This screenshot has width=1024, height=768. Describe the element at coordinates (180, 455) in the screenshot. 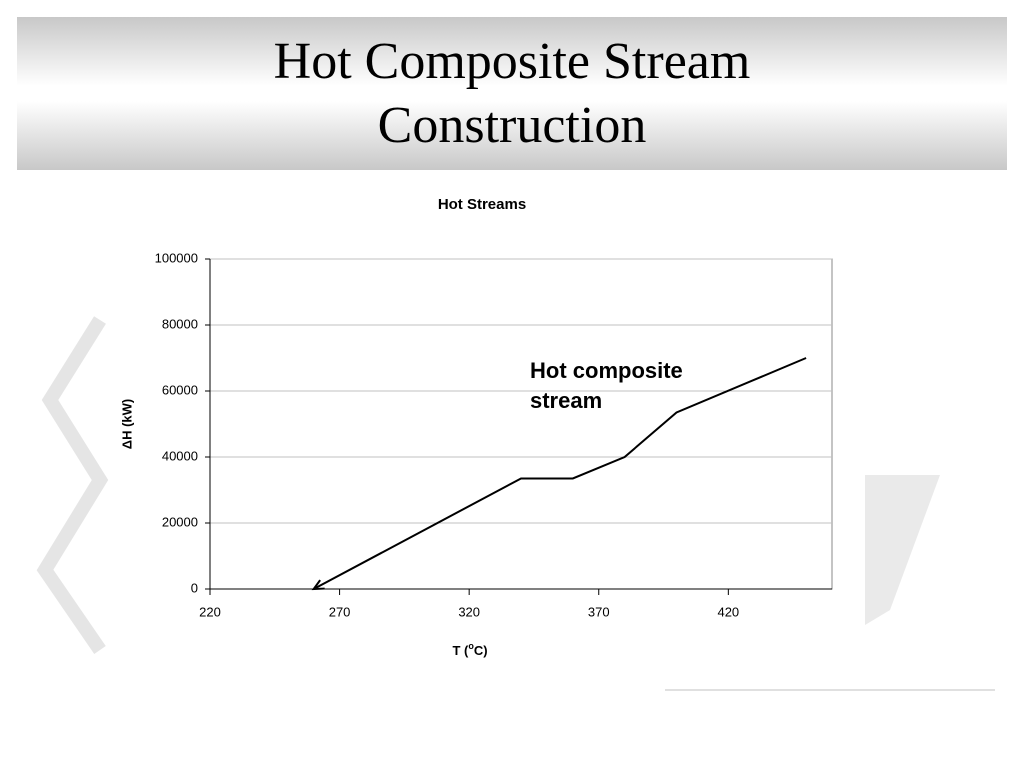

I see `y-tick-label: 40000` at that location.